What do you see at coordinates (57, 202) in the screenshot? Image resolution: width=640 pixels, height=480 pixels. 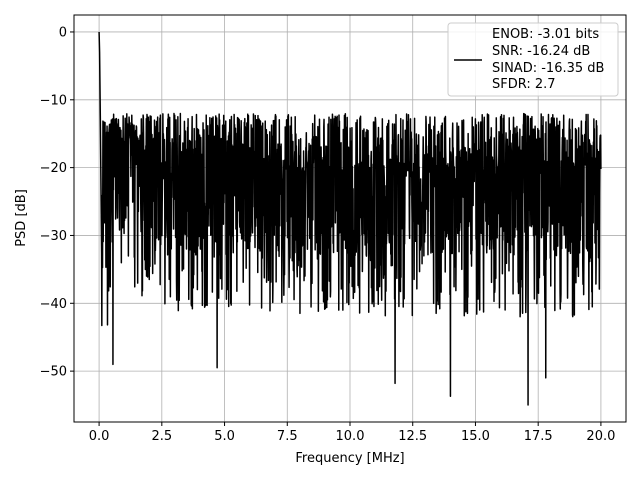 I see `y-axis-ticks: 0 −10 −20 −30 −40 −50` at bounding box center [57, 202].